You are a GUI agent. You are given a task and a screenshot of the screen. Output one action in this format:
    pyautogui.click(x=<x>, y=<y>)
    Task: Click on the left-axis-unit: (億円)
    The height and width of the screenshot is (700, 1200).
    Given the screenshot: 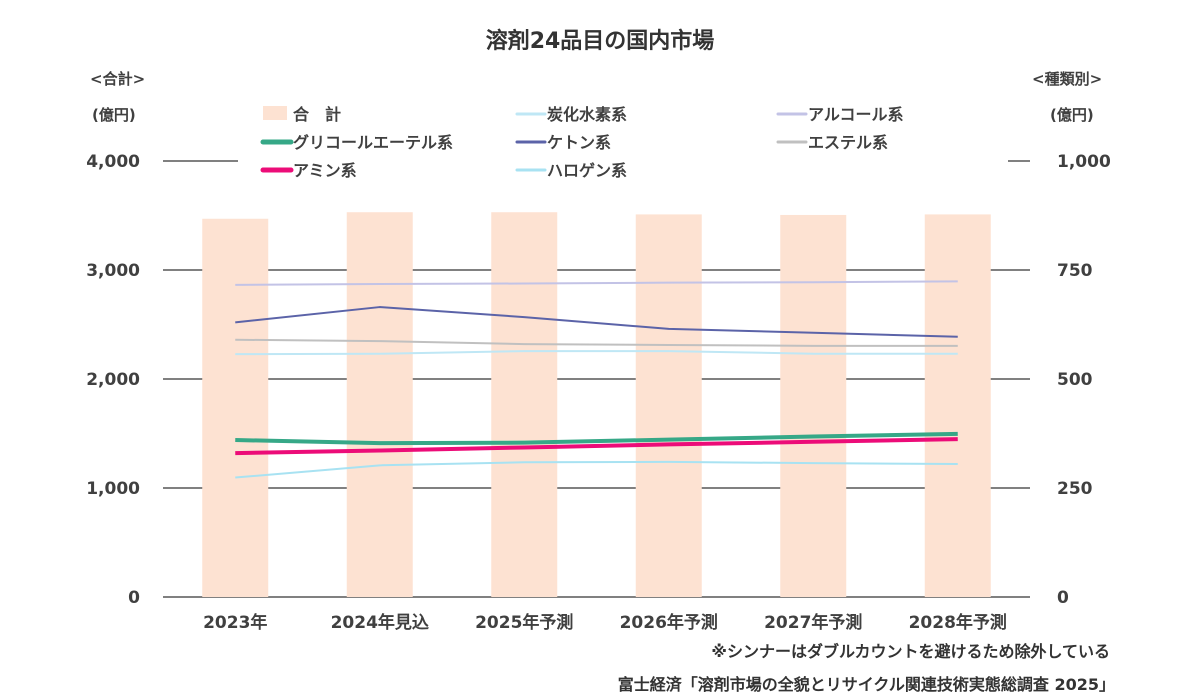 What is the action you would take?
    pyautogui.click(x=114, y=115)
    